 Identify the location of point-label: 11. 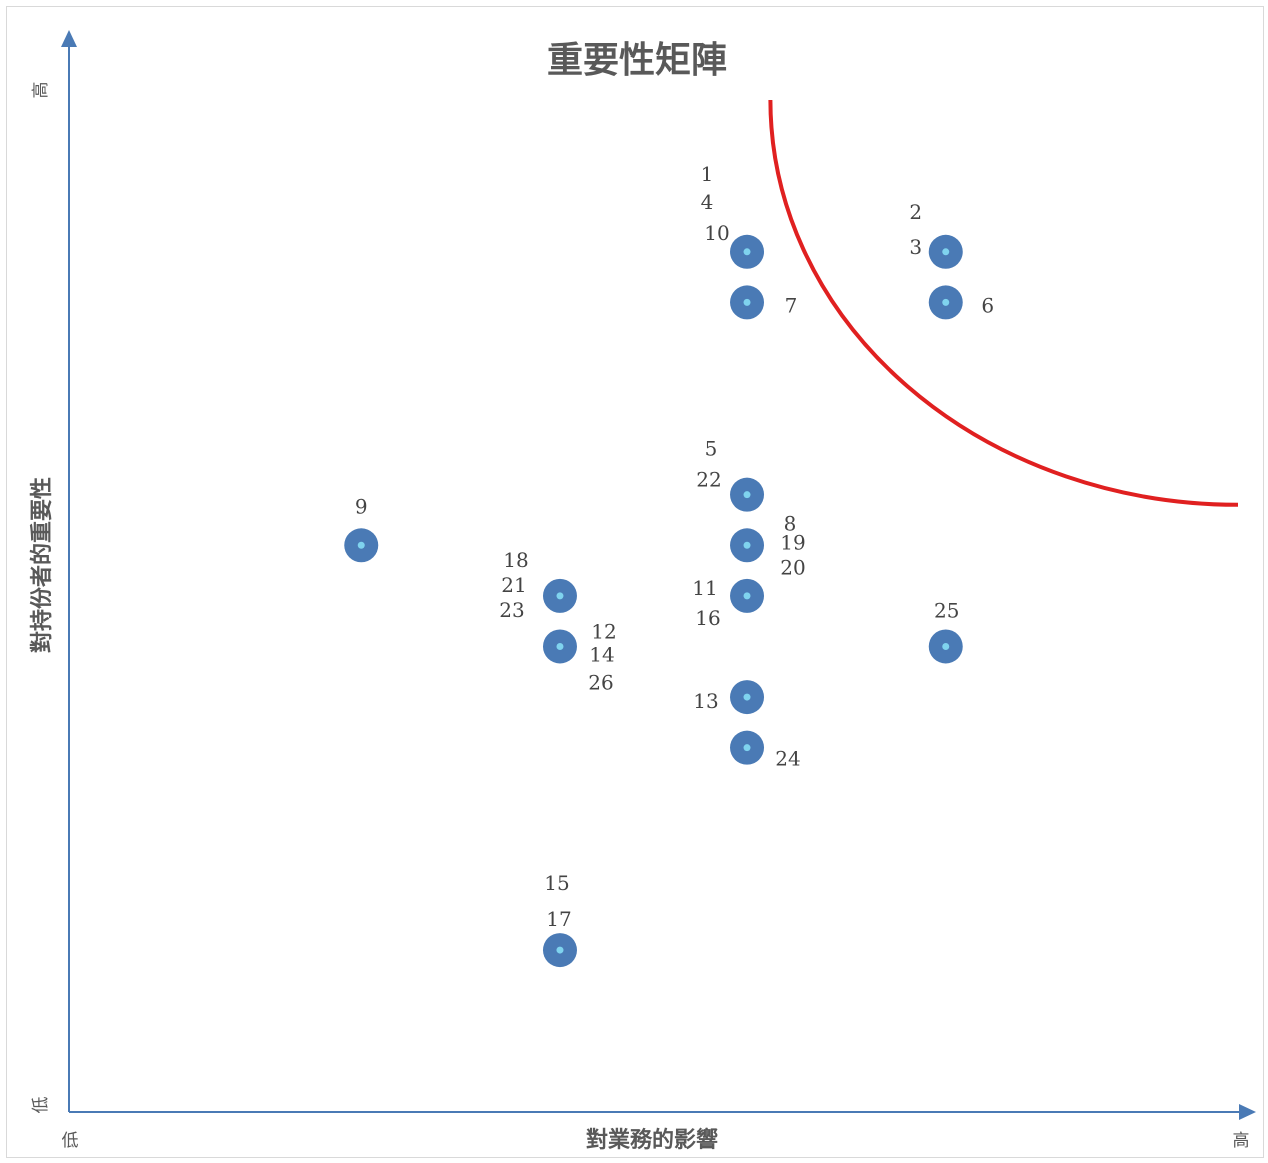
(704, 588).